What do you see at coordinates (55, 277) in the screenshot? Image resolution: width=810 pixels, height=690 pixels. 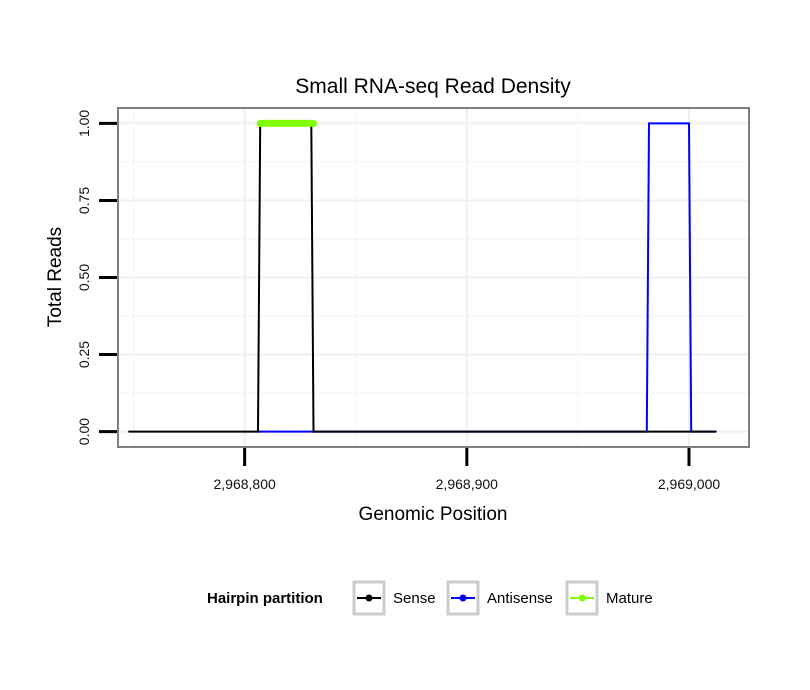 I see `y-axis-title: Total Reads` at bounding box center [55, 277].